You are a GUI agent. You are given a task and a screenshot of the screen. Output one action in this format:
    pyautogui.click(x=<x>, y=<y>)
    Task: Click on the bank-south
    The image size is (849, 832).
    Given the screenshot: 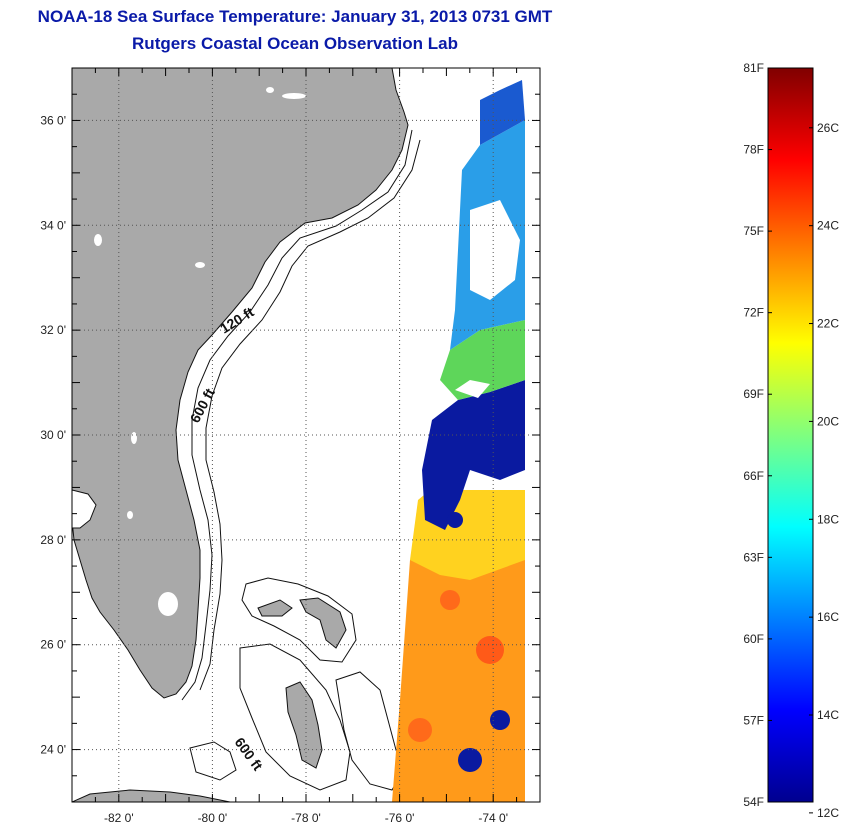 What is the action you would take?
    pyautogui.click(x=213, y=761)
    